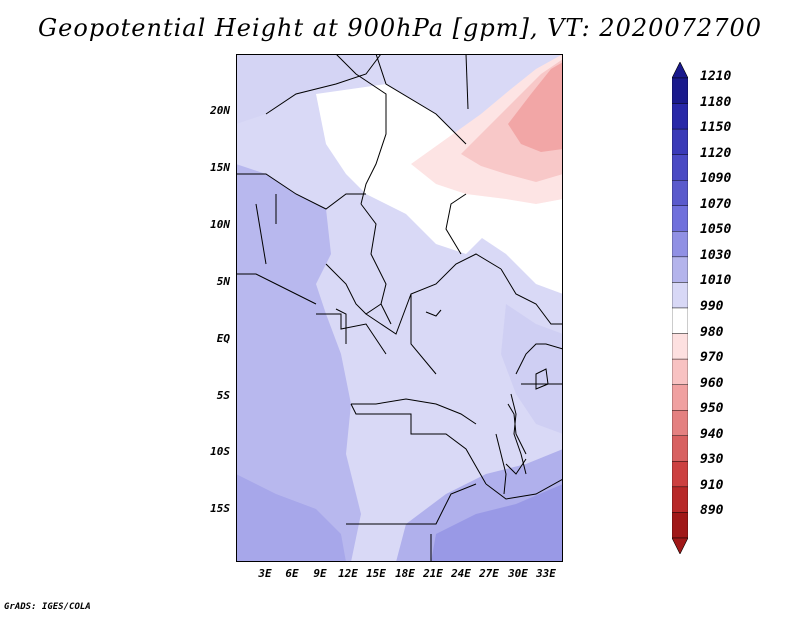 Image resolution: width=800 pixels, height=618 pixels. Describe the element at coordinates (716, 102) in the screenshot. I see `colorbar-tick-label: 1180` at that location.